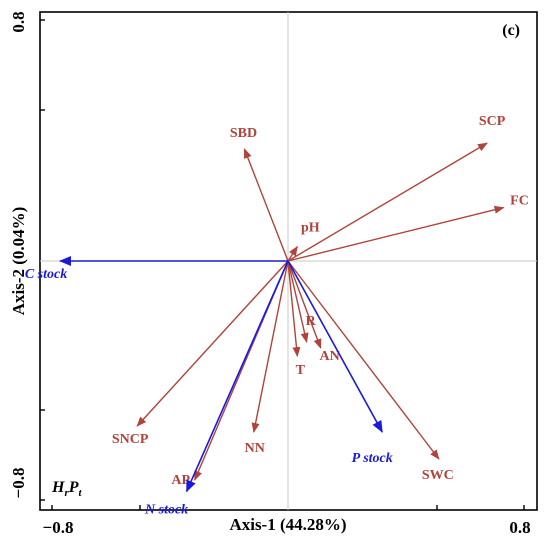  I want to click on vector-arrow-p-stock, so click(335, 346).